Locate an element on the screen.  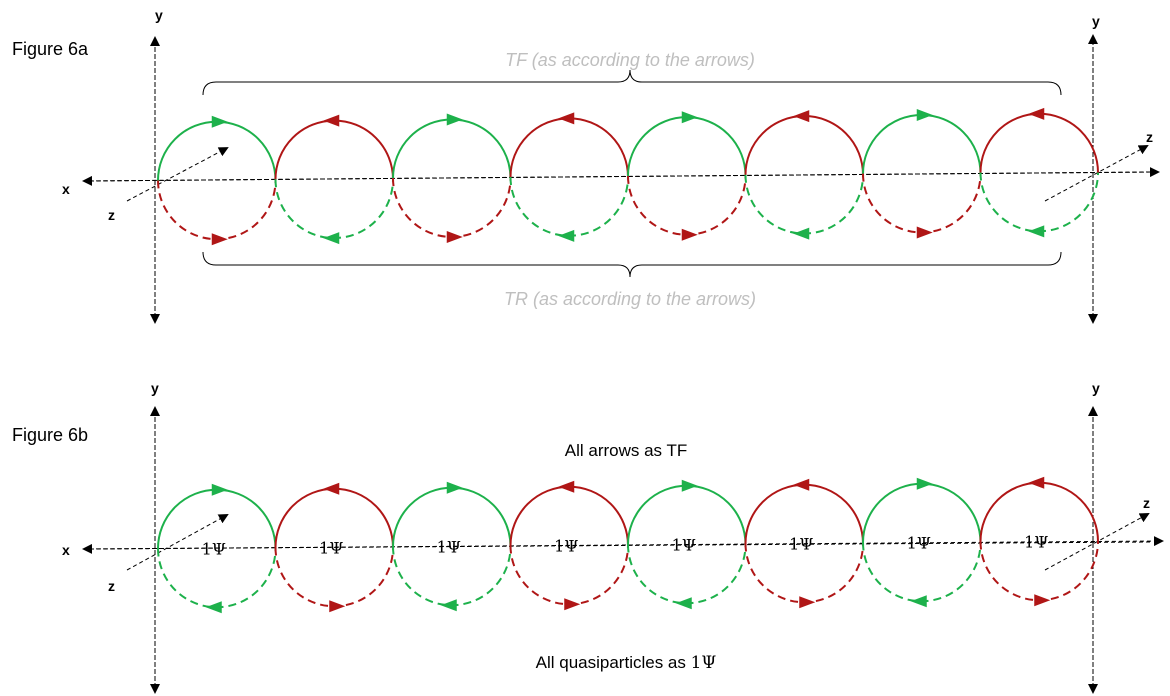
figure-6a-left-z-axis is located at coordinates (177, 174).